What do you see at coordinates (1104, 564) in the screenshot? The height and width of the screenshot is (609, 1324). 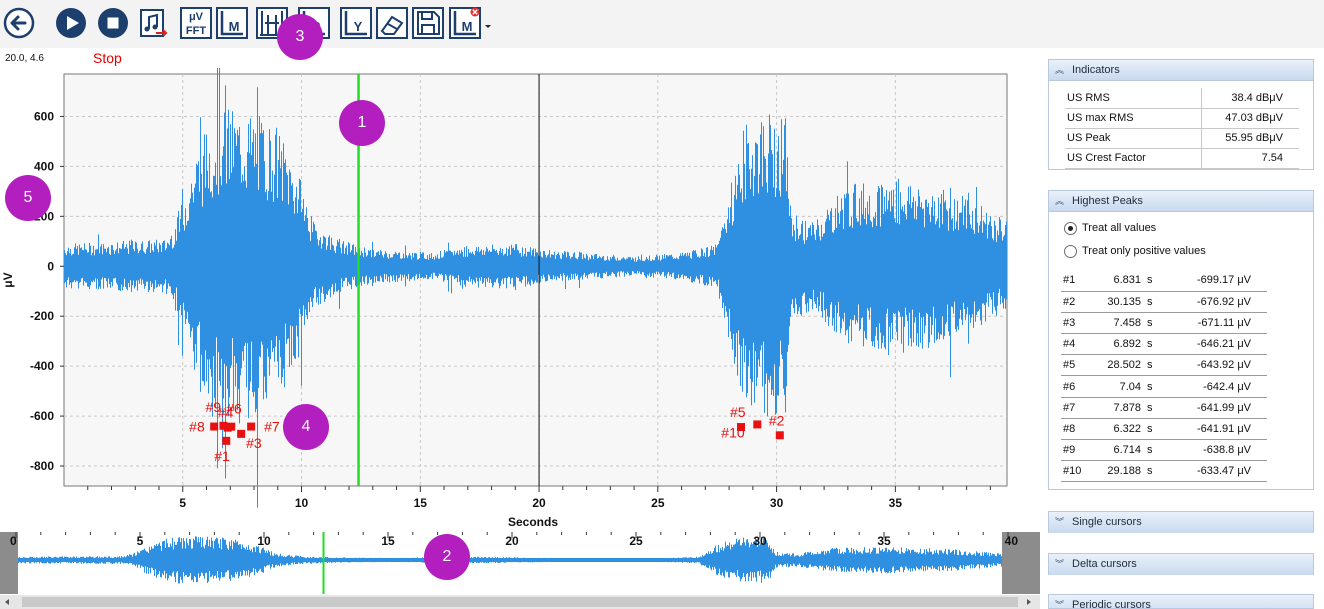 I see `delta-cursors-title: Delta cursors` at bounding box center [1104, 564].